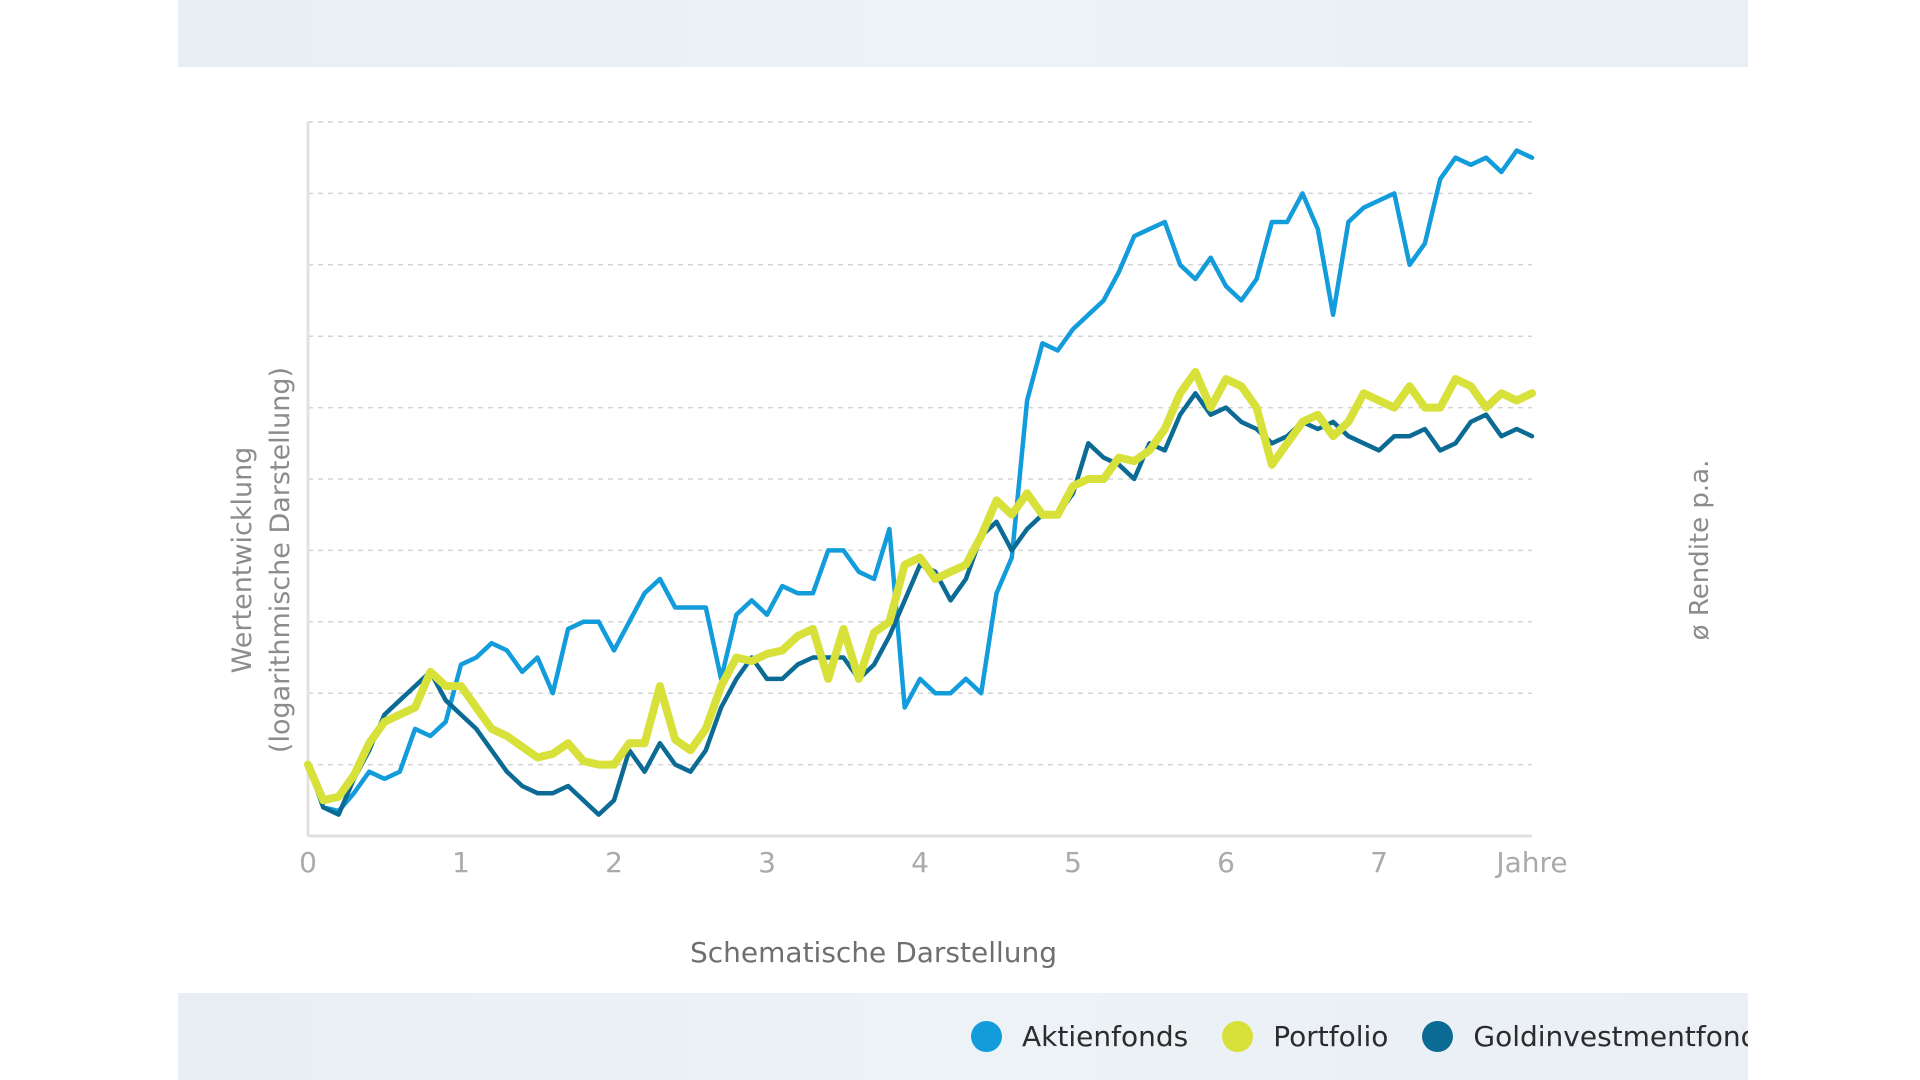  I want to click on x-axis-unit-label: Jahre, so click(1530, 862).